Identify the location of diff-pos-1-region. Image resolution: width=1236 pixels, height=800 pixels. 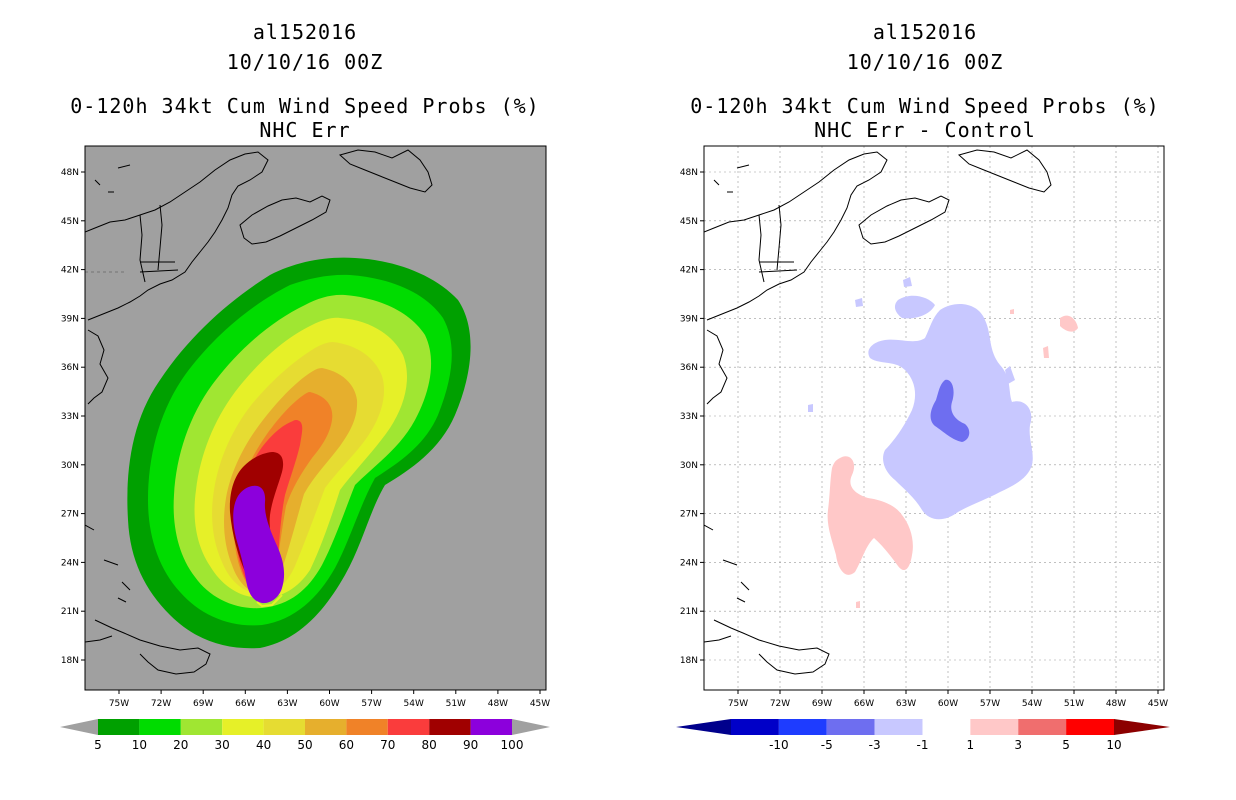
(870, 515).